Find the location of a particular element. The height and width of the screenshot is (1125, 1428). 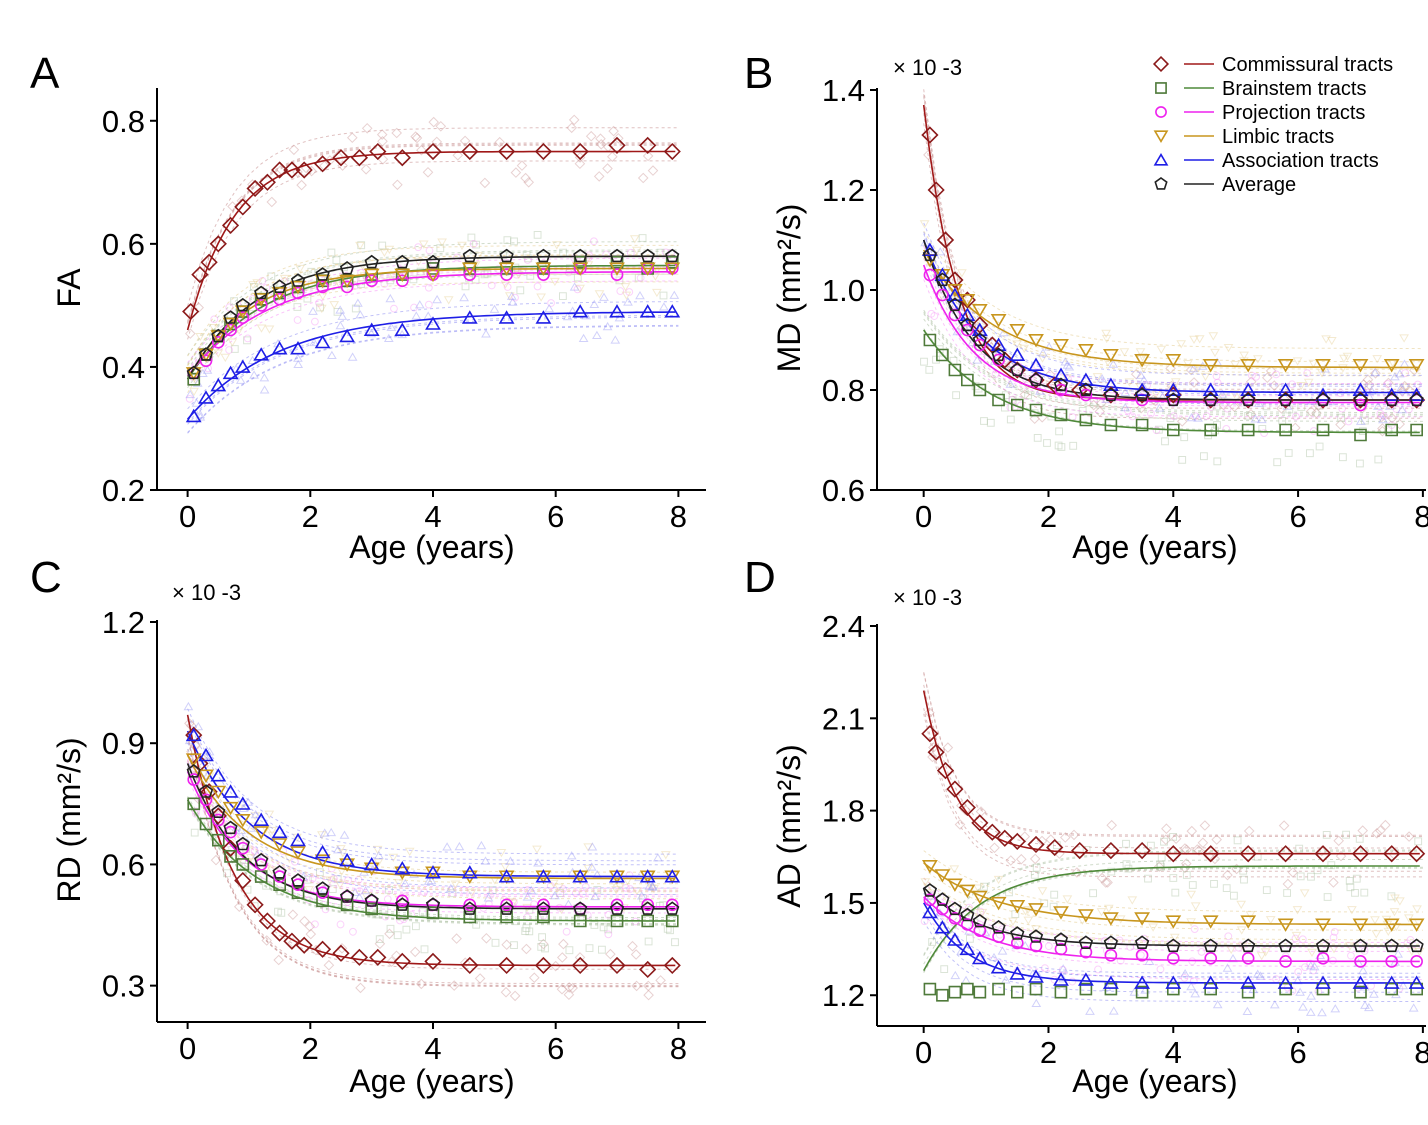

legend-label: Brainstem tracts is located at coordinates (1294, 89).